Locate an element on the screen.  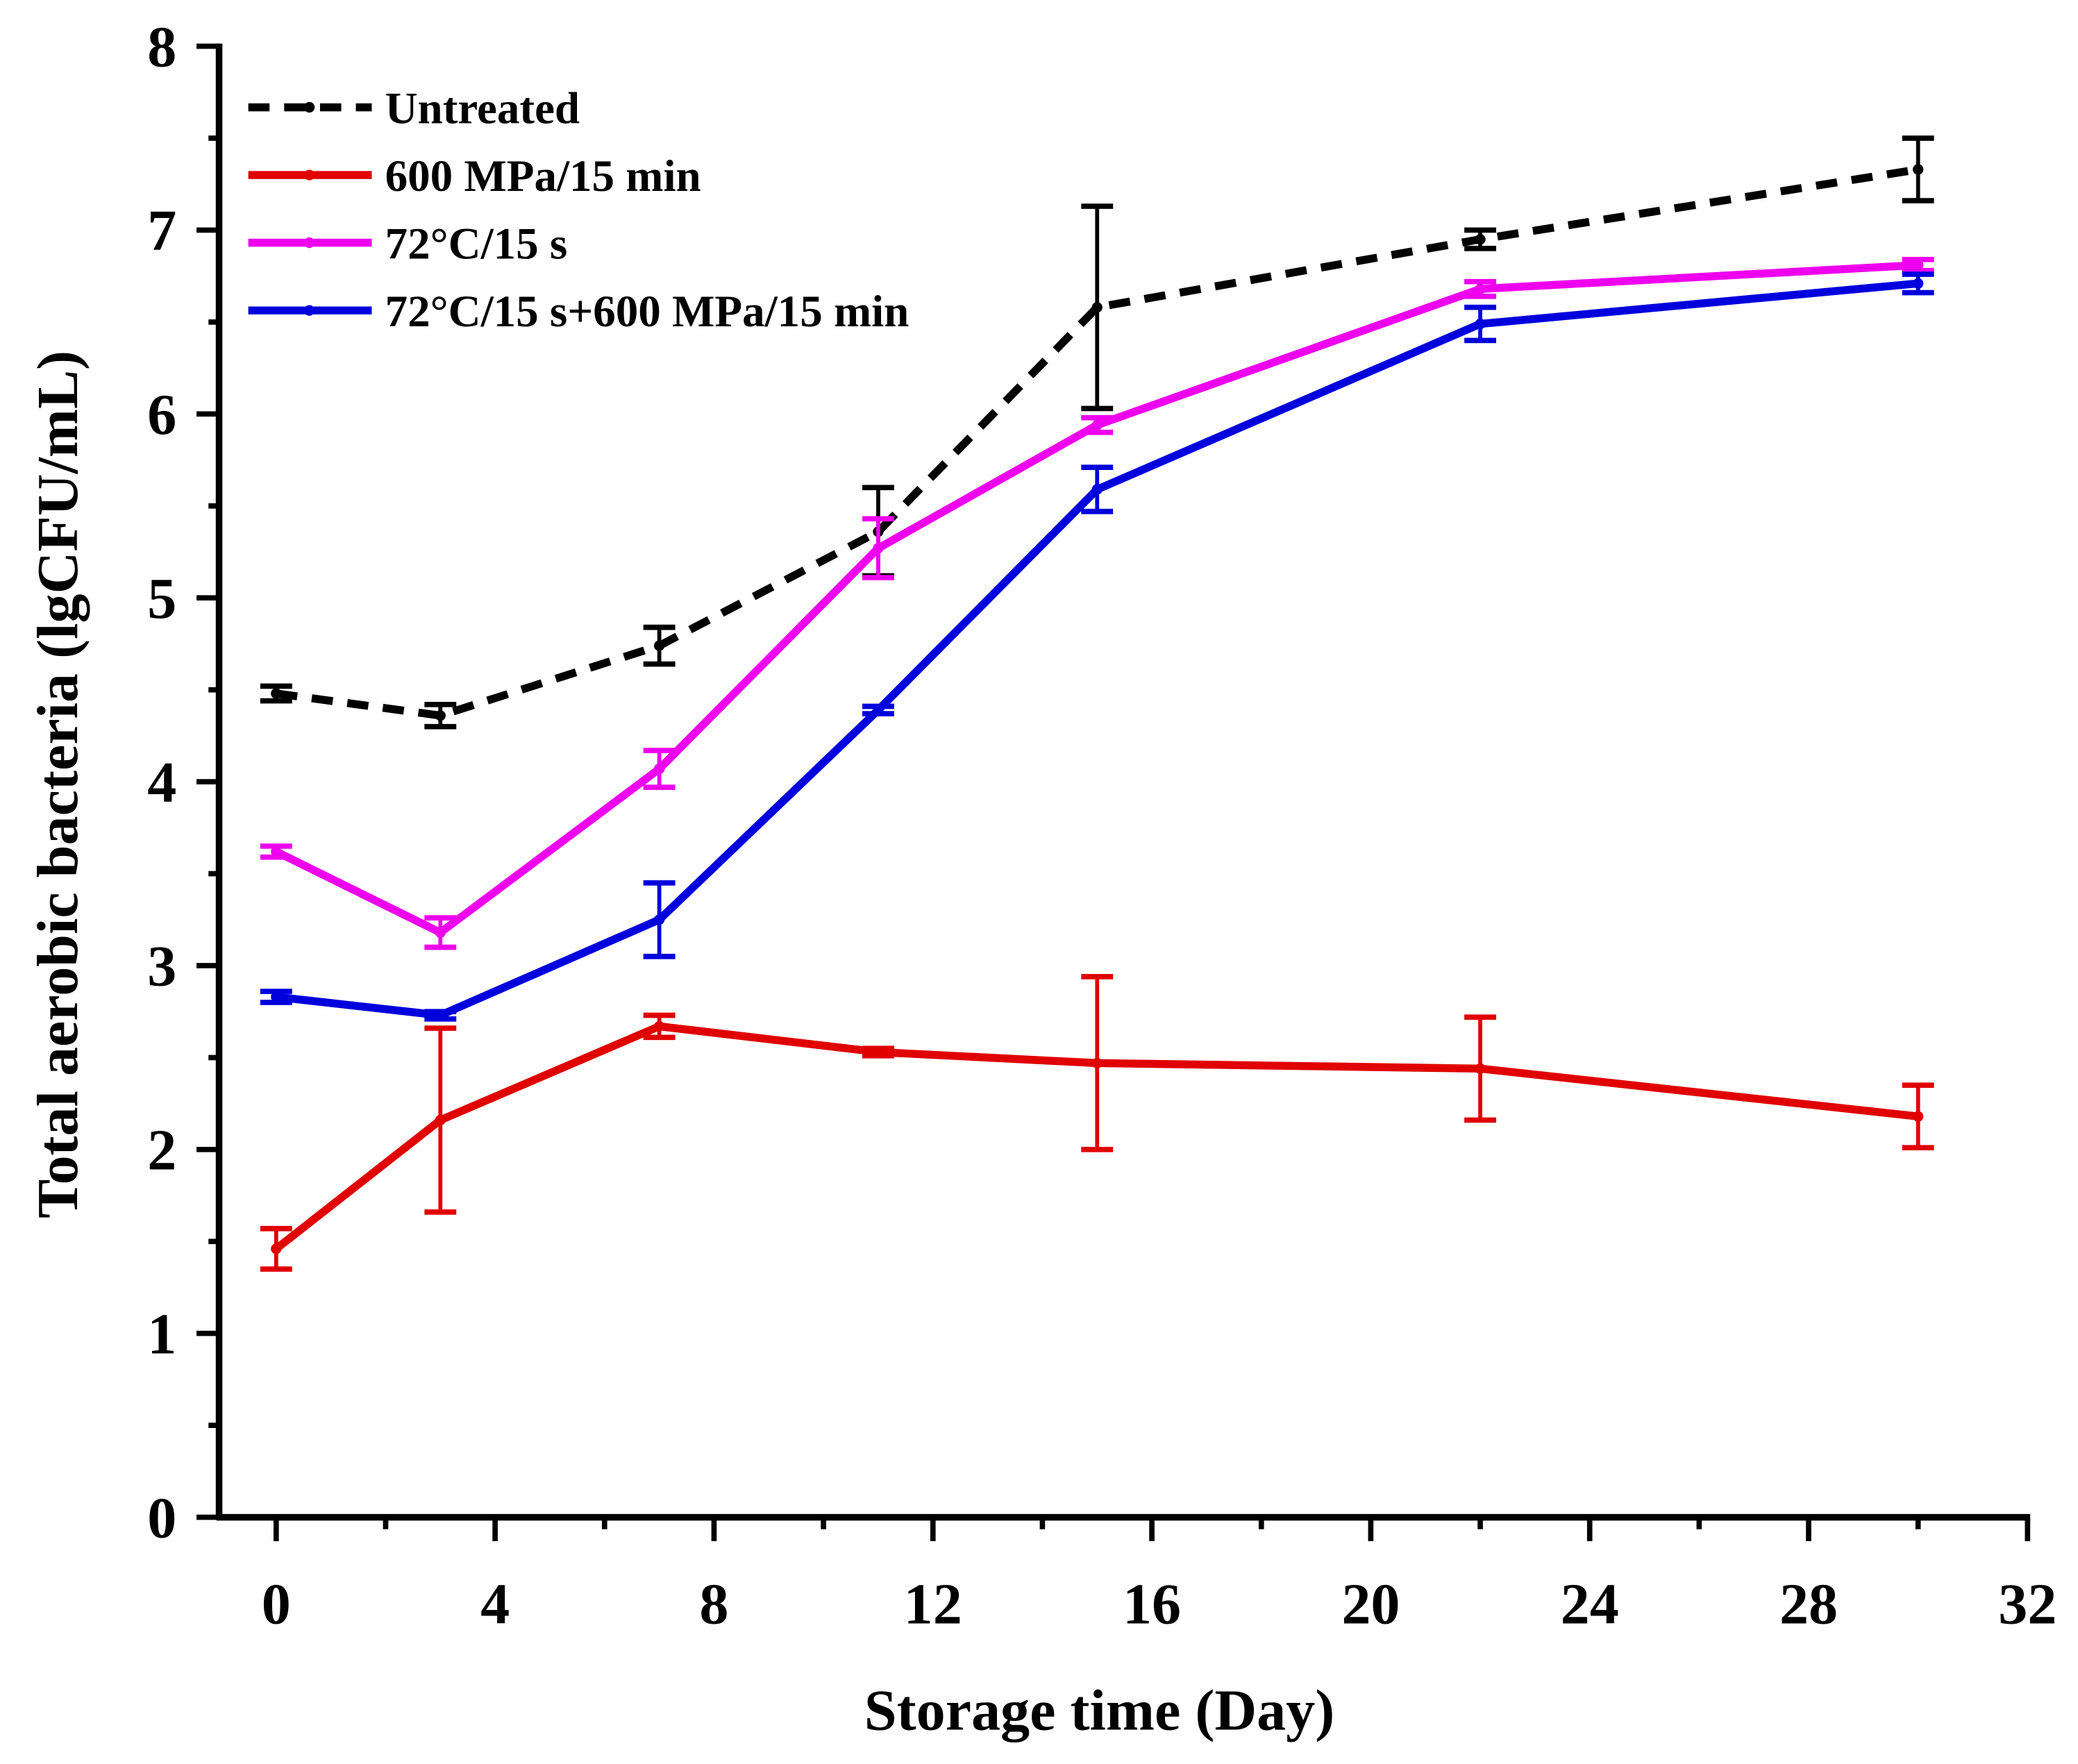
x-tick-label: 32 is located at coordinates (2027, 1604).